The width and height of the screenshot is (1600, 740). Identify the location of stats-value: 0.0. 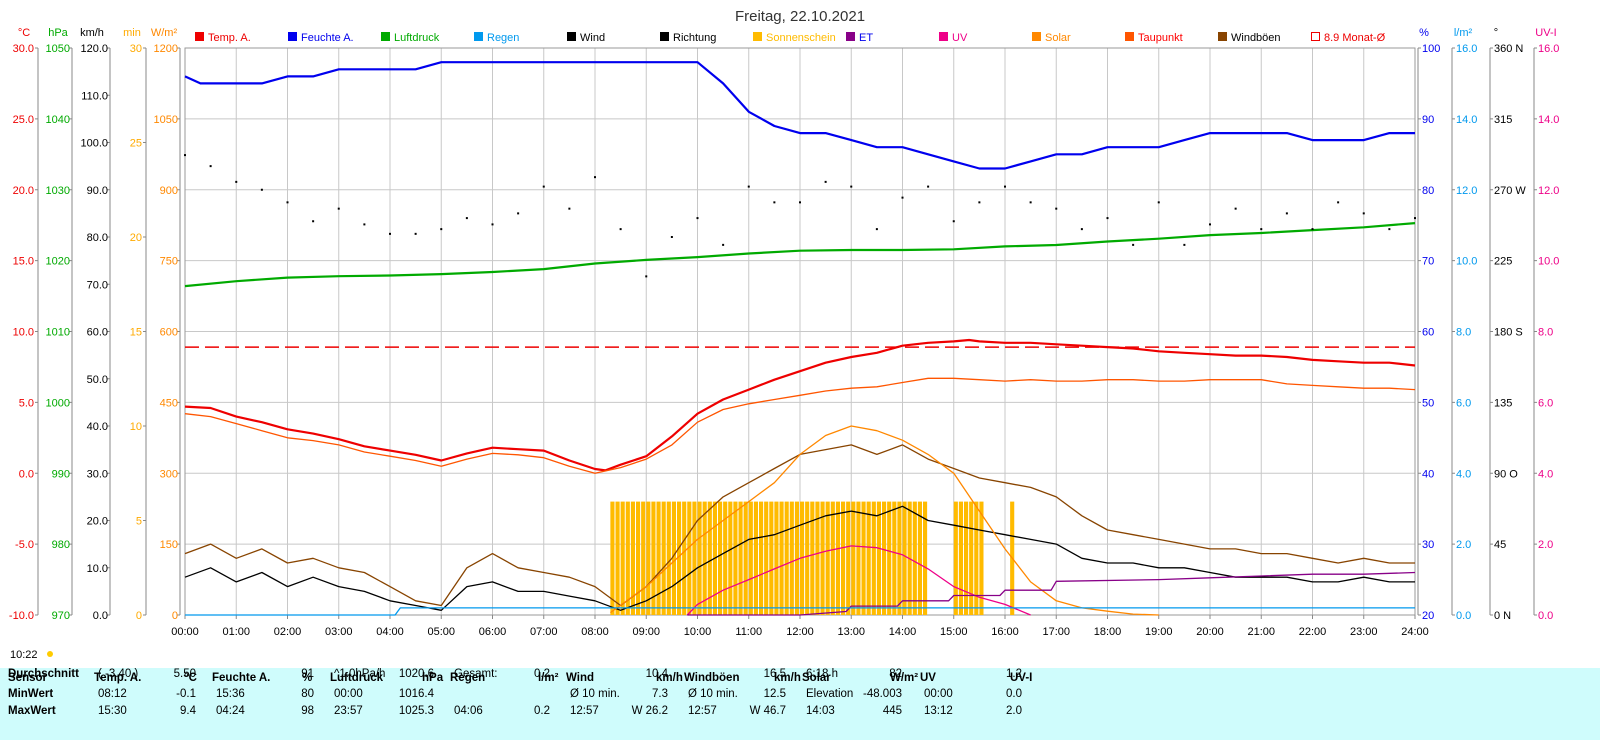
(1014, 694).